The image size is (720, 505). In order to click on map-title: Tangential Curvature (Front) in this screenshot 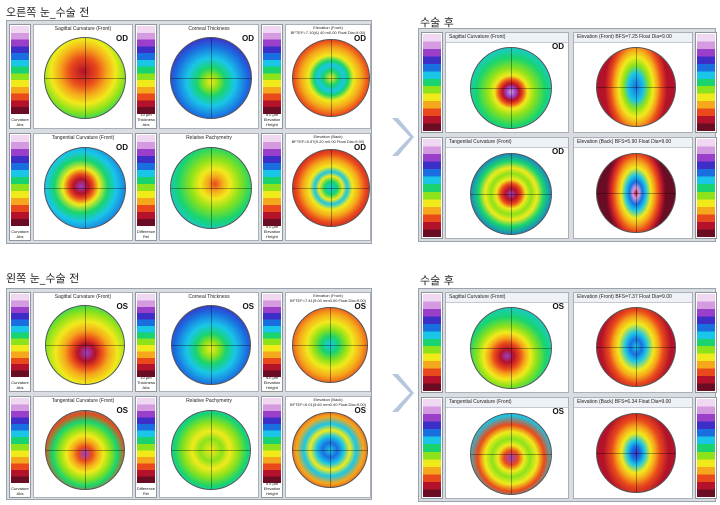, I will do `click(83, 401)`.